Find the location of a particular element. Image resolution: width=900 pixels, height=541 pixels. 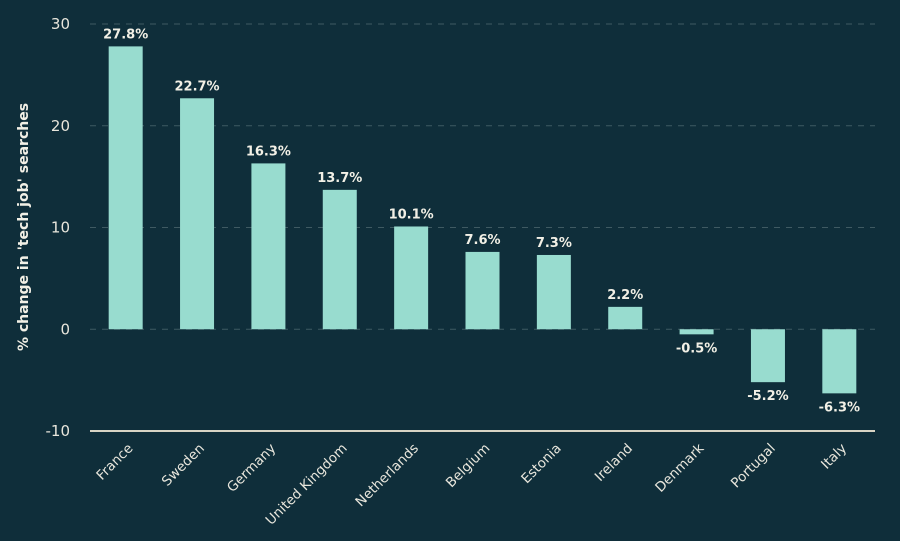

x-tick-label: Italy is located at coordinates (834, 457).